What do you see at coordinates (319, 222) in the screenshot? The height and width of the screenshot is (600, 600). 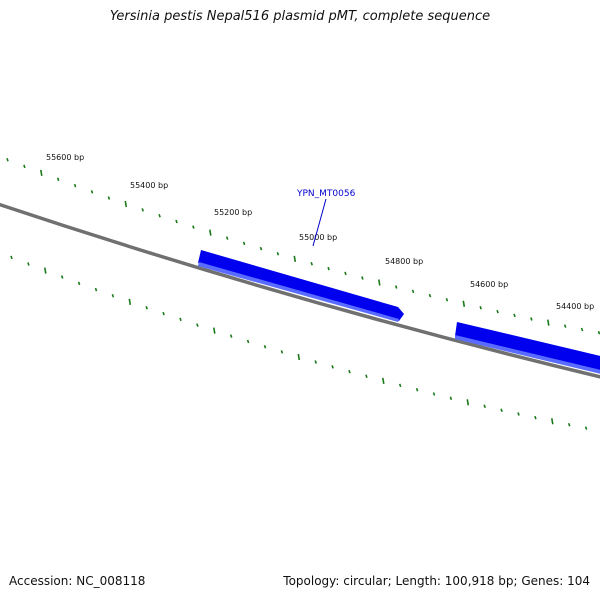 I see `gene-label-leader` at bounding box center [319, 222].